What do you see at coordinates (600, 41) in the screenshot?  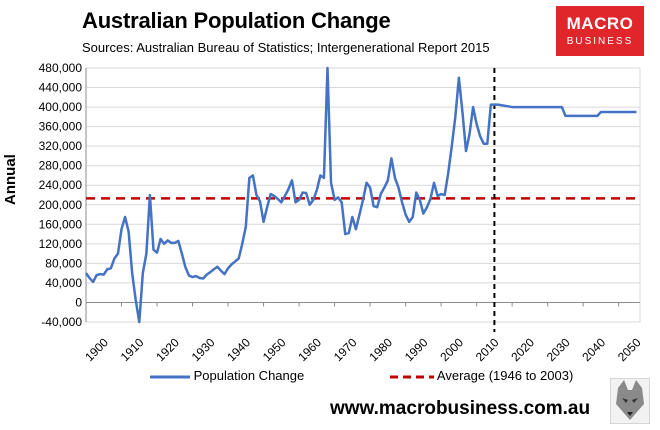 I see `logo-line-2: BUSINESS` at bounding box center [600, 41].